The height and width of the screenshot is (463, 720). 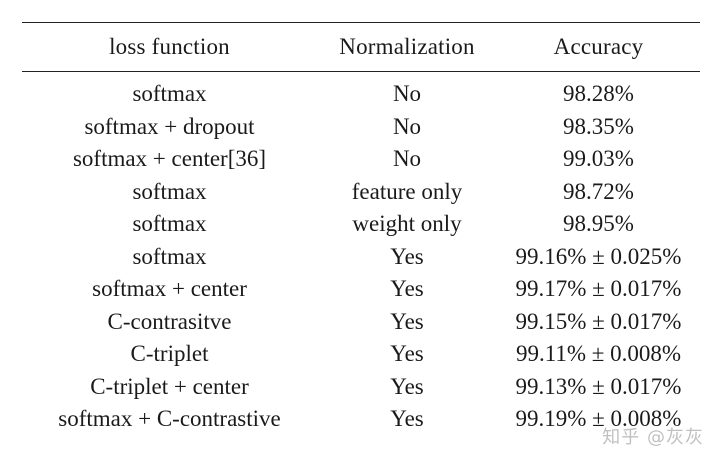 What do you see at coordinates (169, 354) in the screenshot?
I see `cell-loss-function: C-triplet` at bounding box center [169, 354].